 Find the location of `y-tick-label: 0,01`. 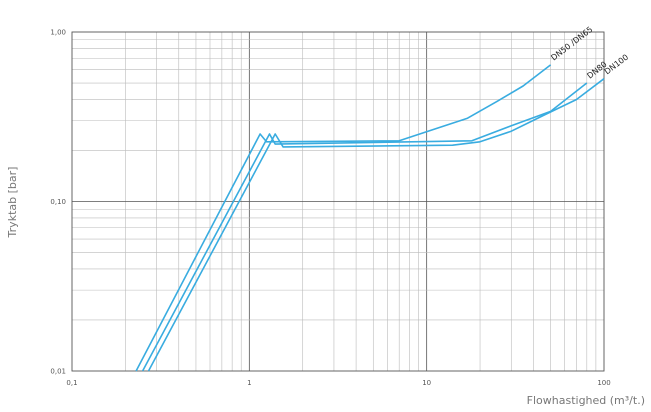

y-tick-label: 0,01 is located at coordinates (58, 372).